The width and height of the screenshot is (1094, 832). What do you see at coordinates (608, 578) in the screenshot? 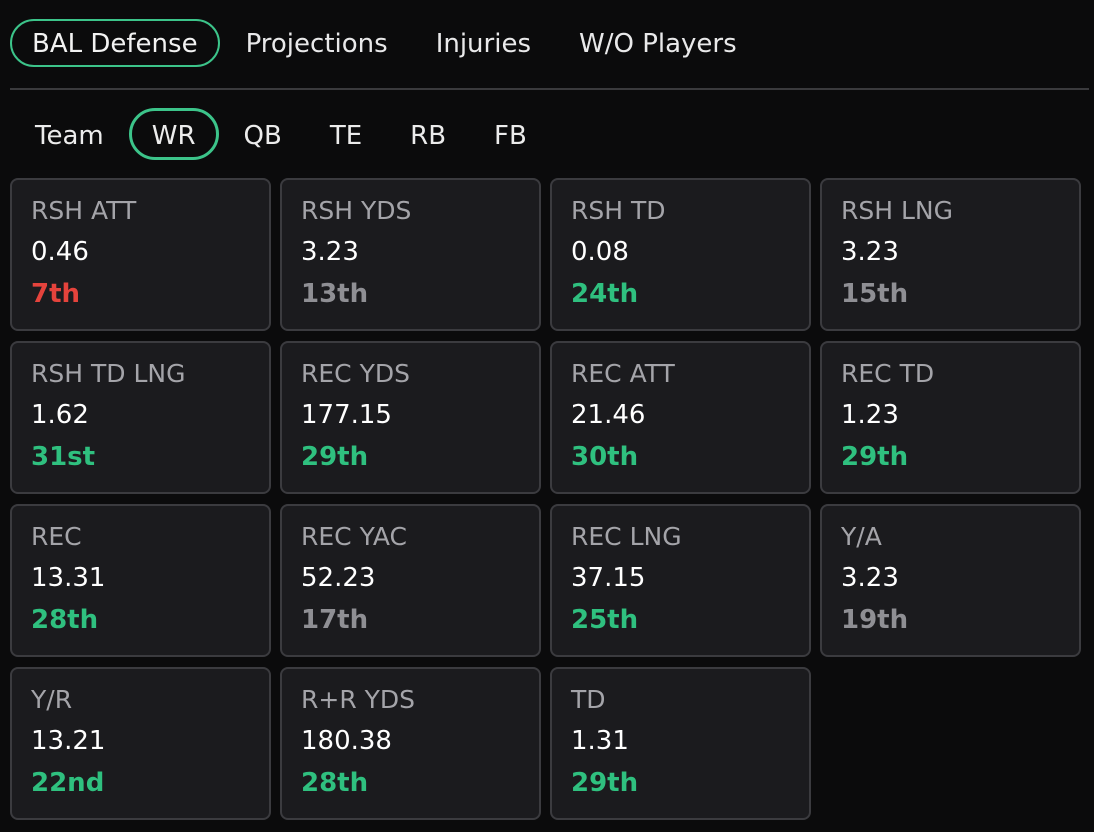
I see `stat-value: 37.15` at bounding box center [608, 578].